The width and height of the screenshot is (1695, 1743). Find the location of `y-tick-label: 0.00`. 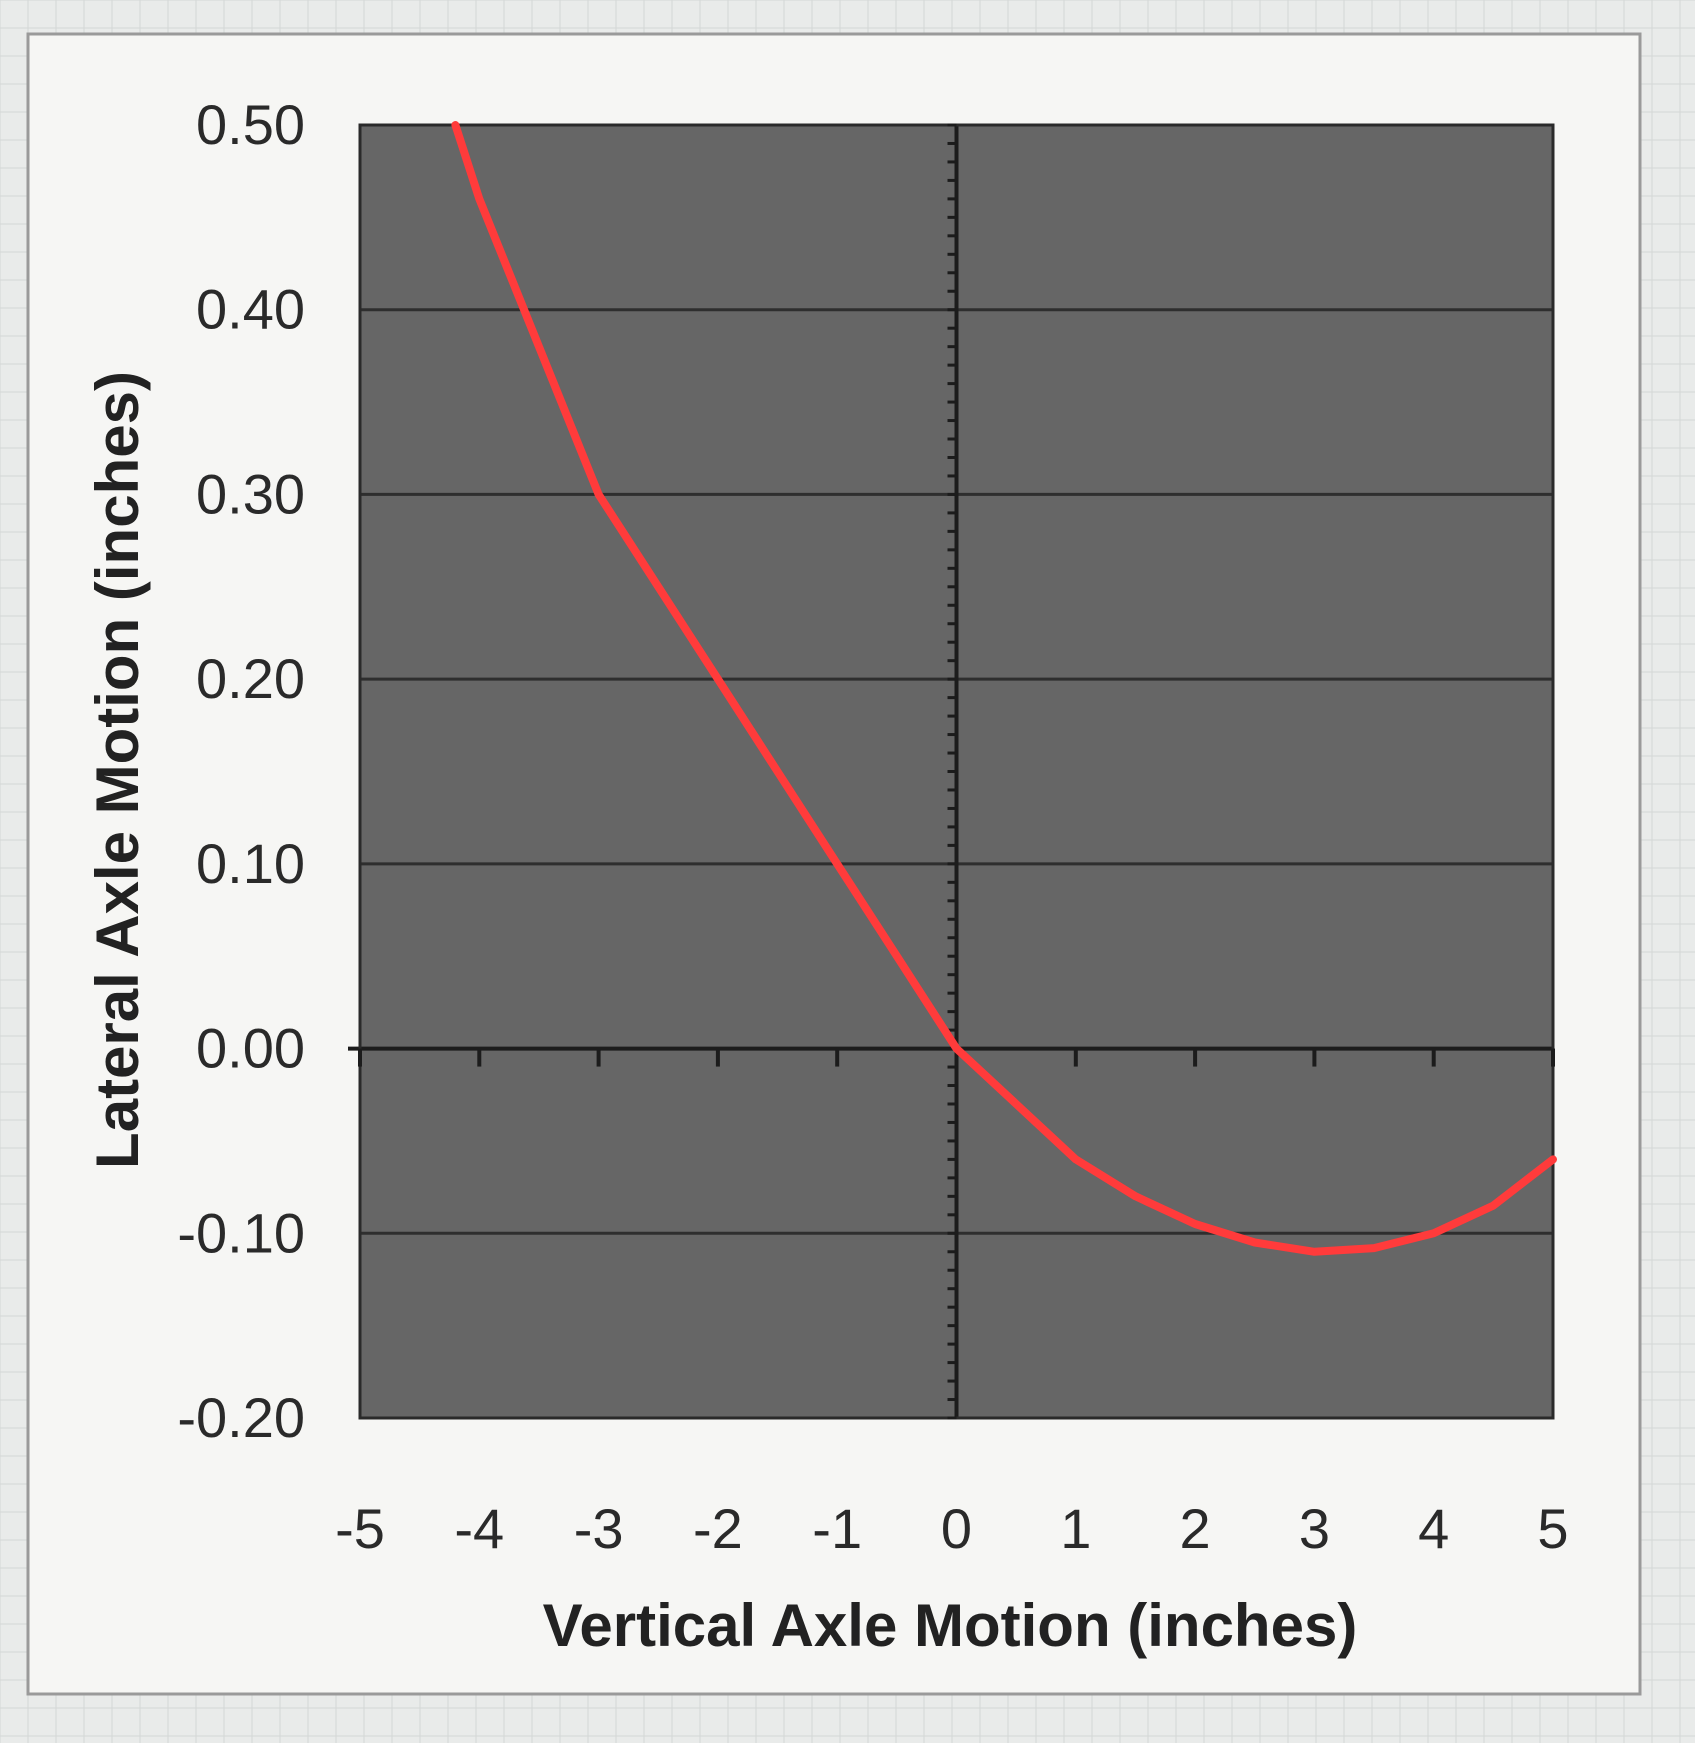

y-tick-label: 0.00 is located at coordinates (250, 1048).